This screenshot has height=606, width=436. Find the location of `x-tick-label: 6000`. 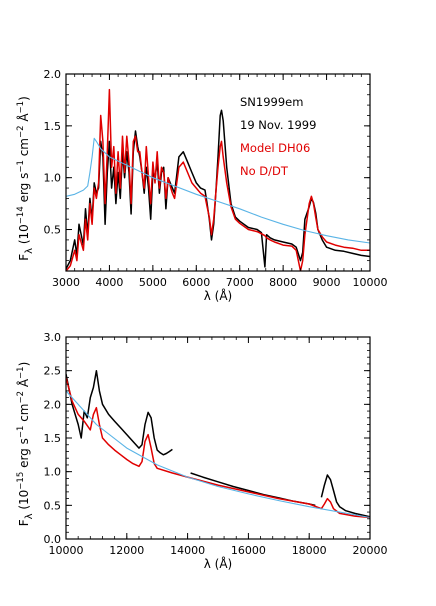

x-tick-label: 6000 is located at coordinates (196, 282).